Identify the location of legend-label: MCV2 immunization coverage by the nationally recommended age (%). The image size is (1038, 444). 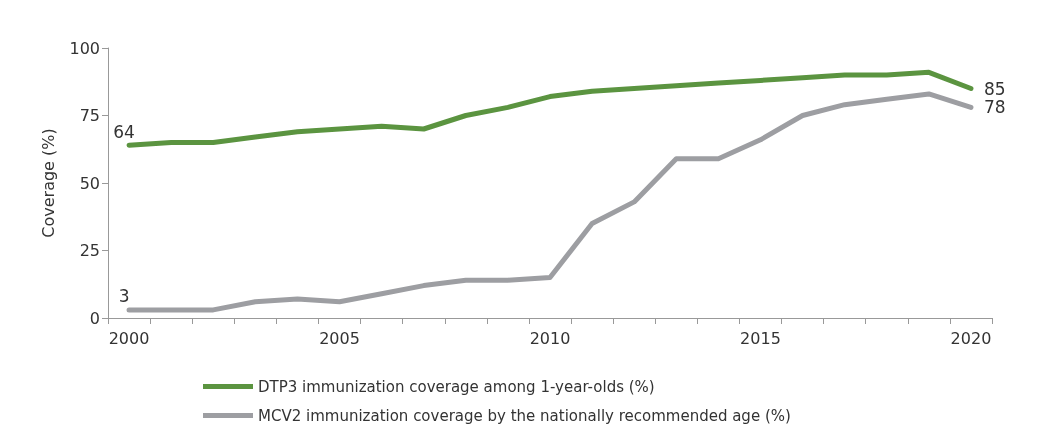
(524, 415).